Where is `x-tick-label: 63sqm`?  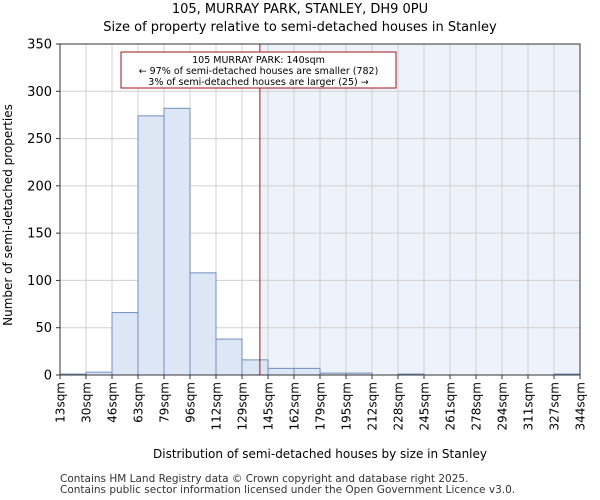 x-tick-label: 63sqm is located at coordinates (139, 402).